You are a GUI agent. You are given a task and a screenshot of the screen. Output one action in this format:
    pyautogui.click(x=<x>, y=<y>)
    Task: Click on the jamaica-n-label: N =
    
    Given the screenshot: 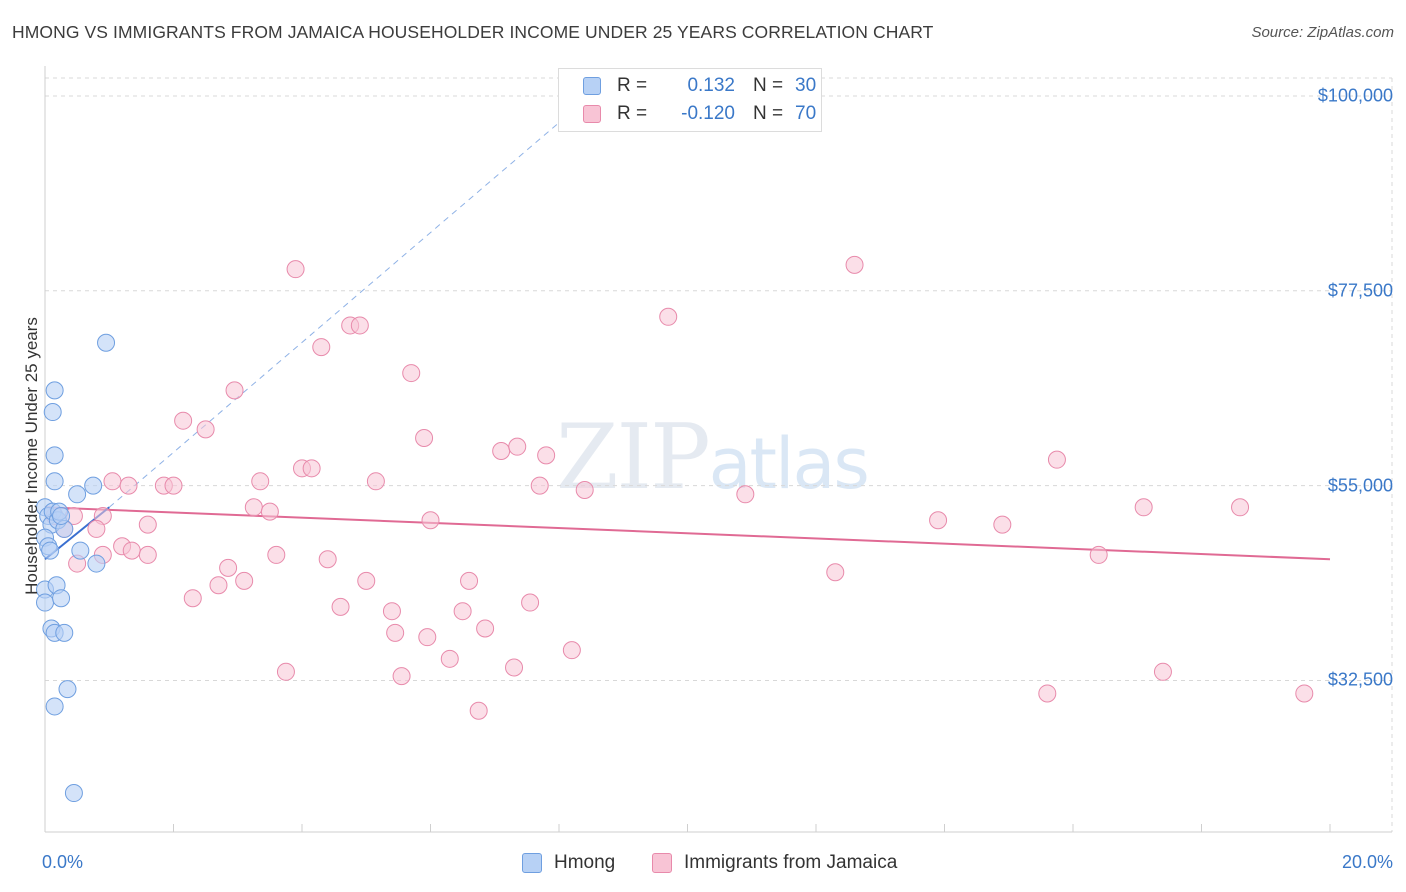 What is the action you would take?
    pyautogui.click(x=768, y=113)
    